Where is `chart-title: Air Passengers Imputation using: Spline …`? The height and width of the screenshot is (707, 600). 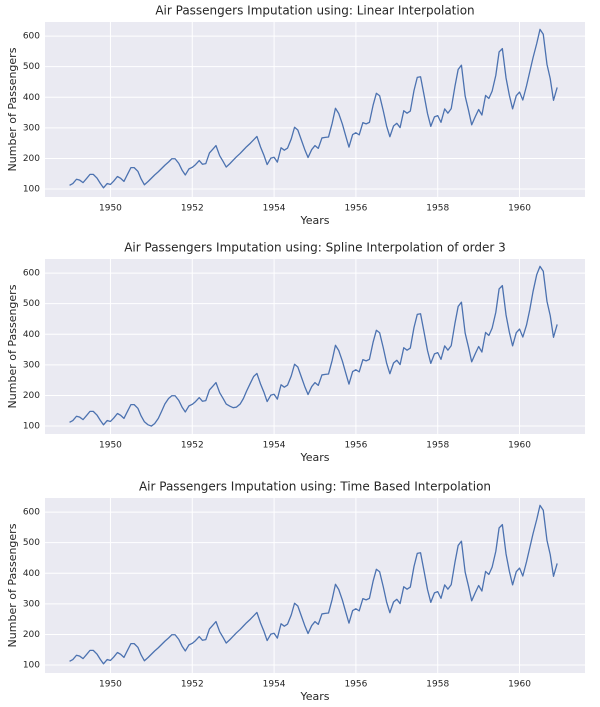
chart-title: Air Passengers Imputation using: Spline … is located at coordinates (315, 248).